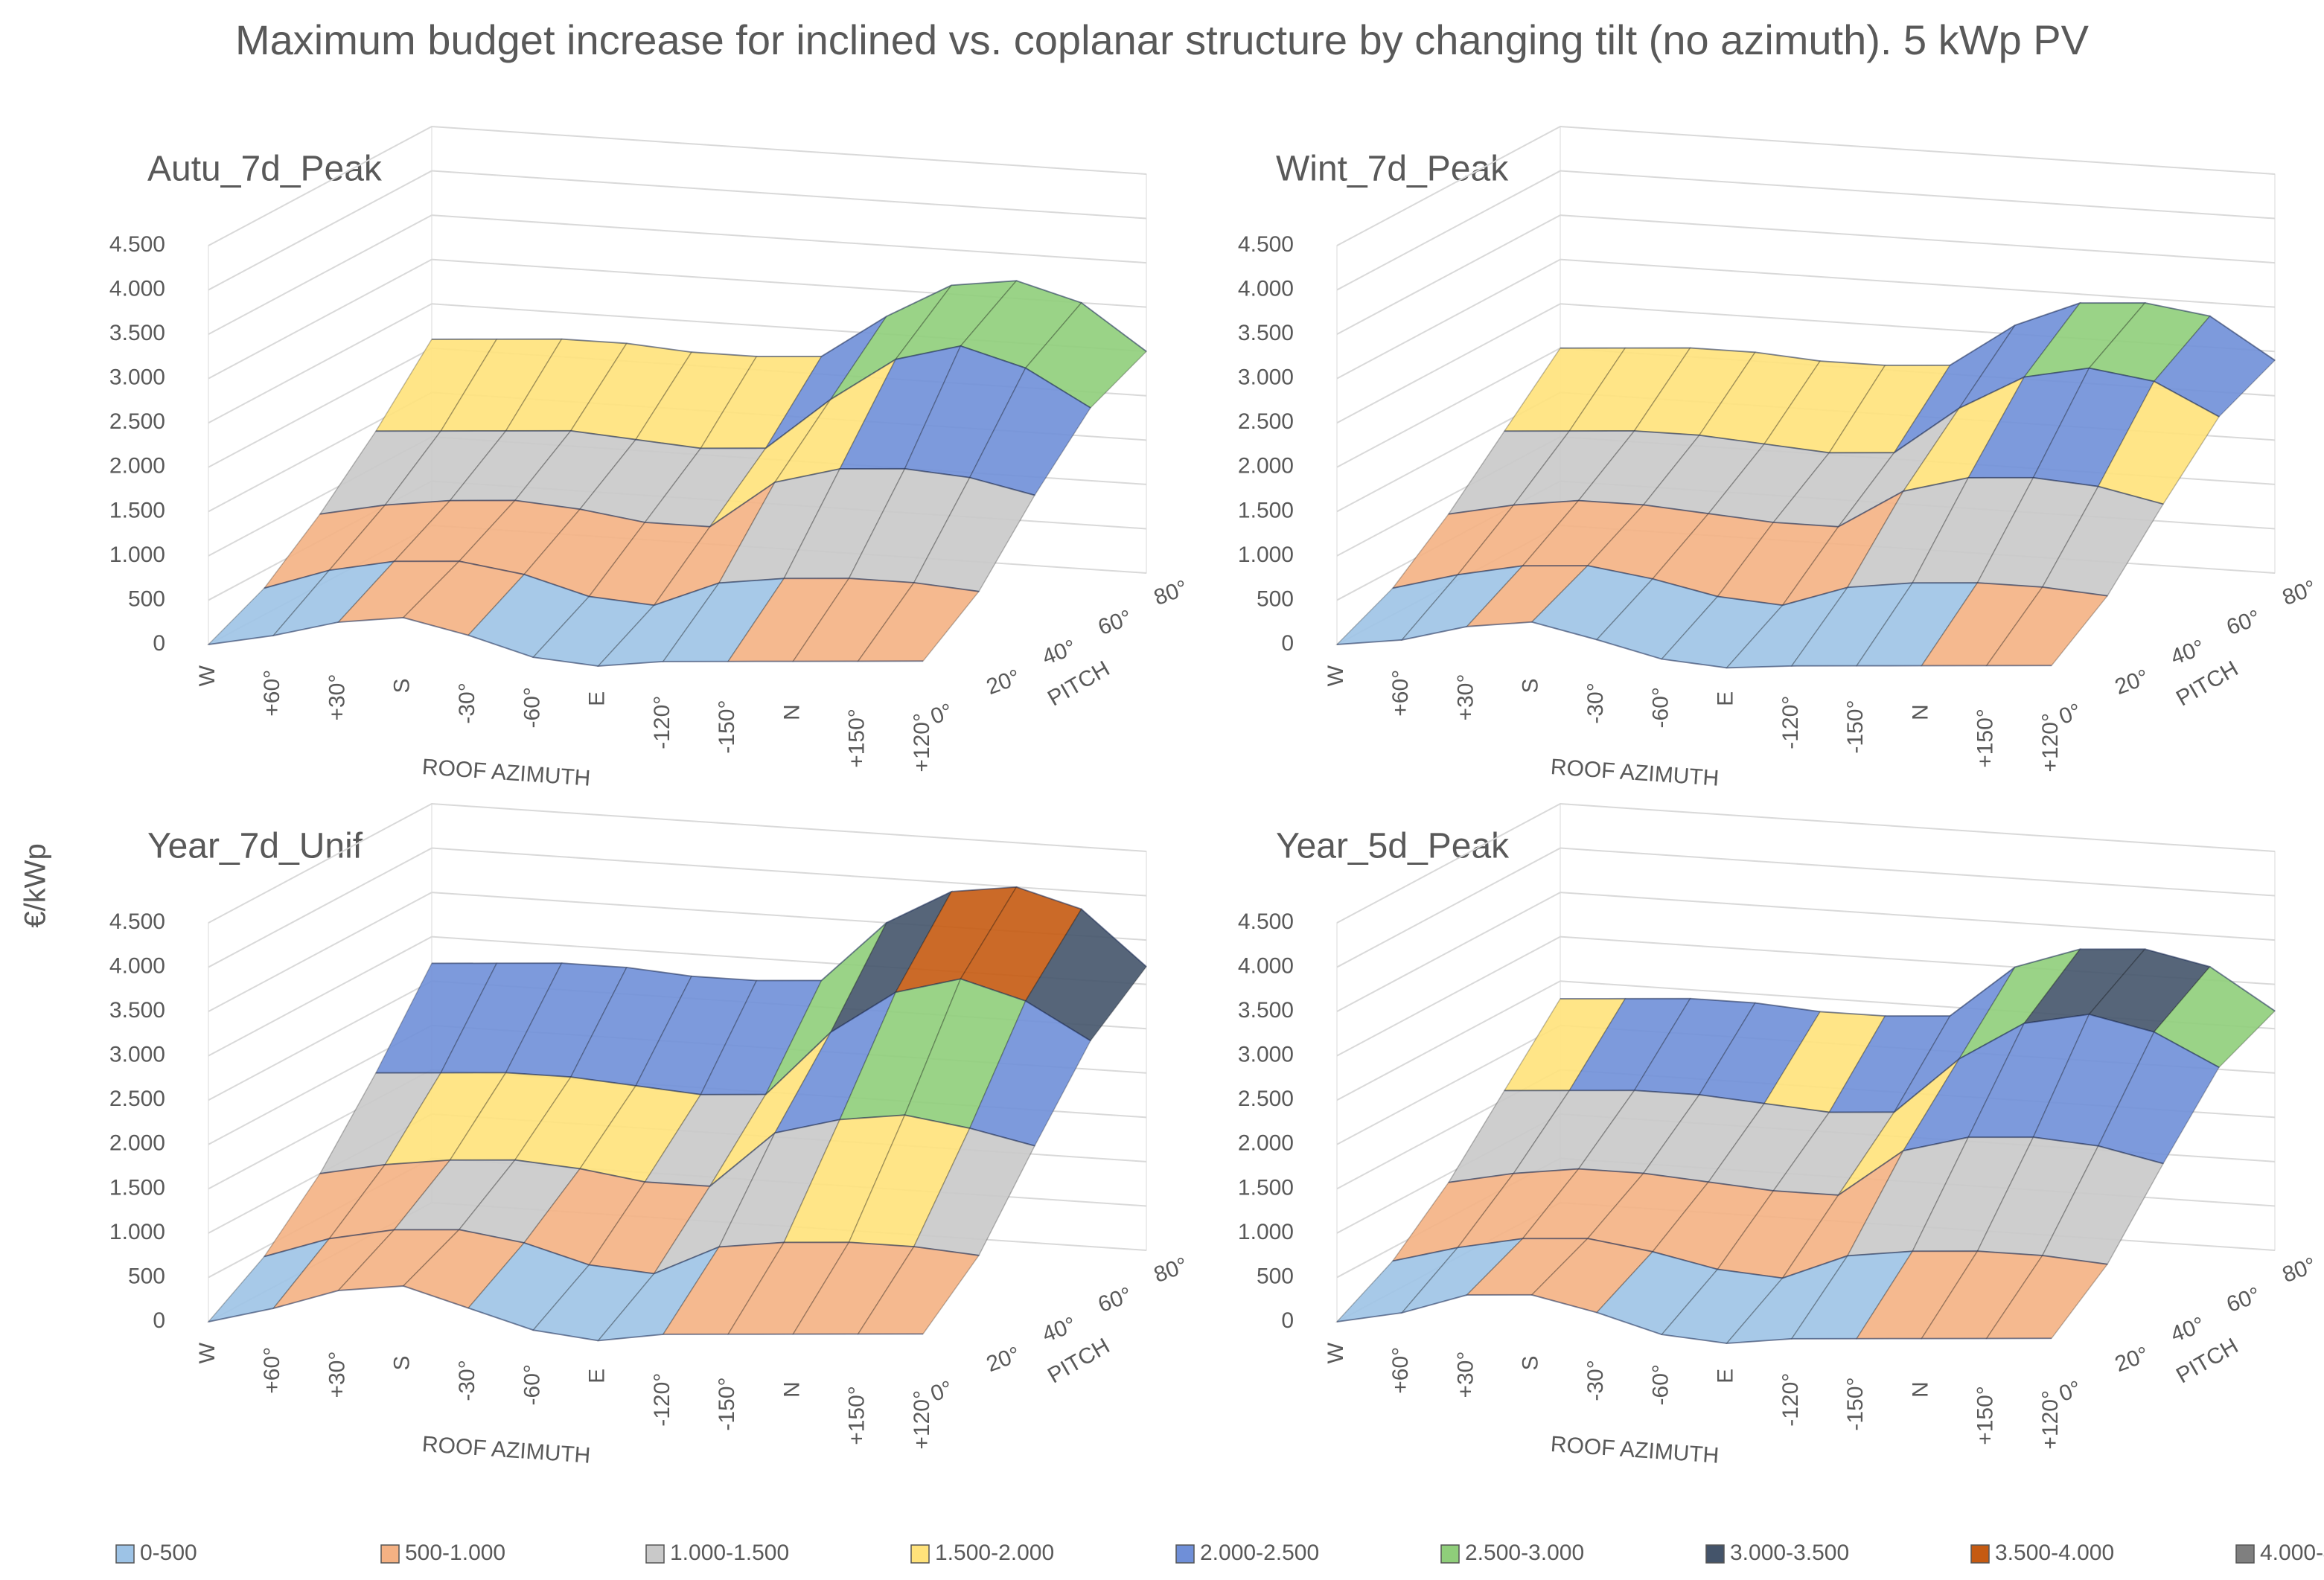 Image resolution: width=2324 pixels, height=1580 pixels. Describe the element at coordinates (1790, 1553) in the screenshot. I see `legend-label: 3.000-3.500` at that location.